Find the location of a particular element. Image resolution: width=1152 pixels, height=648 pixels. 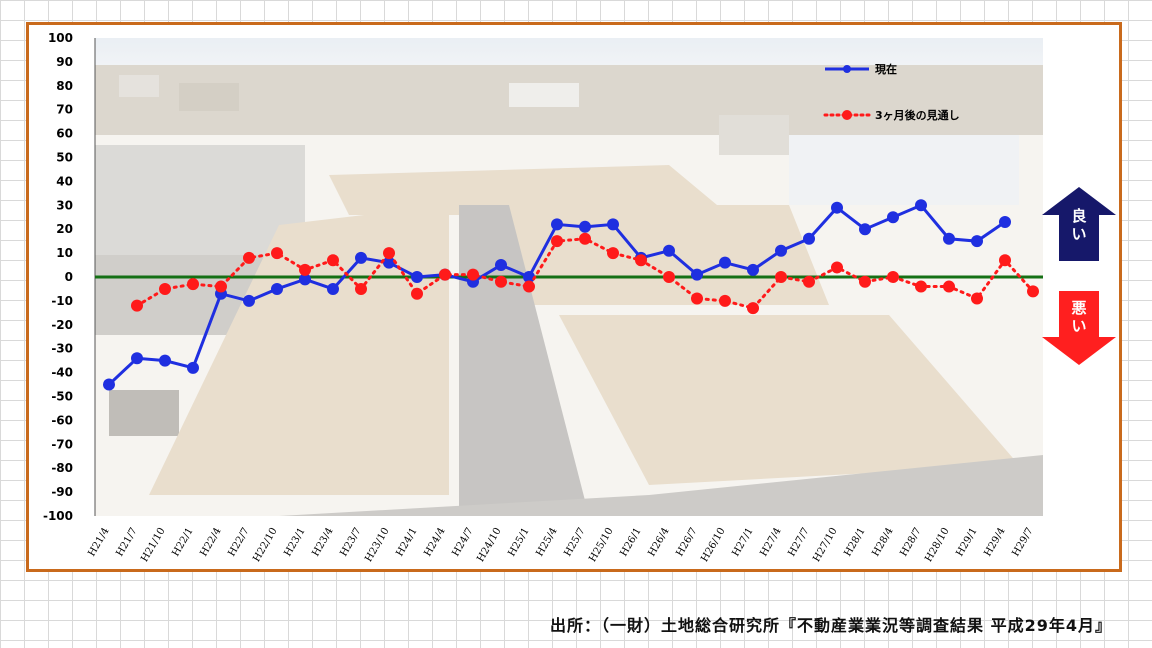

bad-label: 悪い is located at coordinates (1078, 317).